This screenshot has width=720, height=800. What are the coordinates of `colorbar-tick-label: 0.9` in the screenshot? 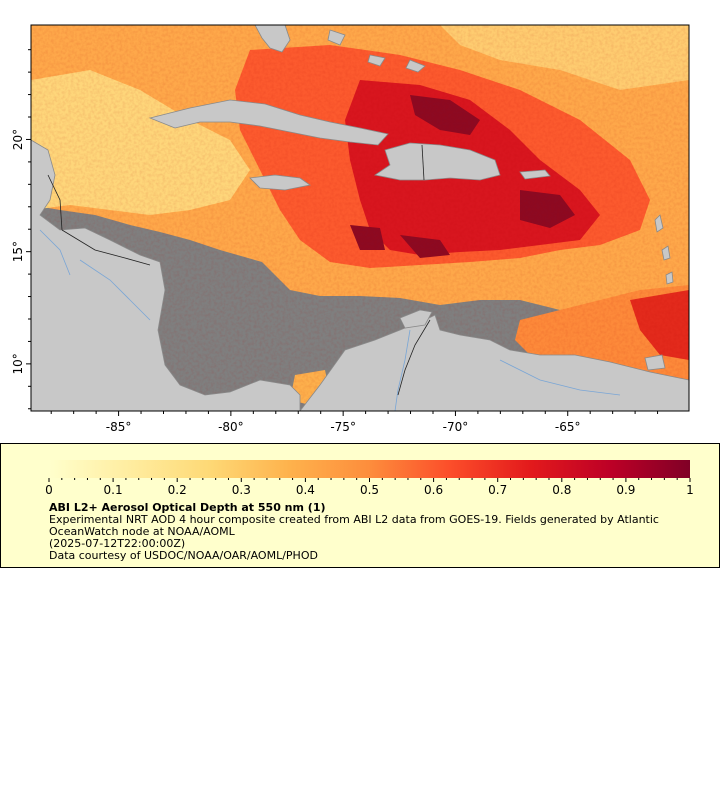 It's located at (625, 490).